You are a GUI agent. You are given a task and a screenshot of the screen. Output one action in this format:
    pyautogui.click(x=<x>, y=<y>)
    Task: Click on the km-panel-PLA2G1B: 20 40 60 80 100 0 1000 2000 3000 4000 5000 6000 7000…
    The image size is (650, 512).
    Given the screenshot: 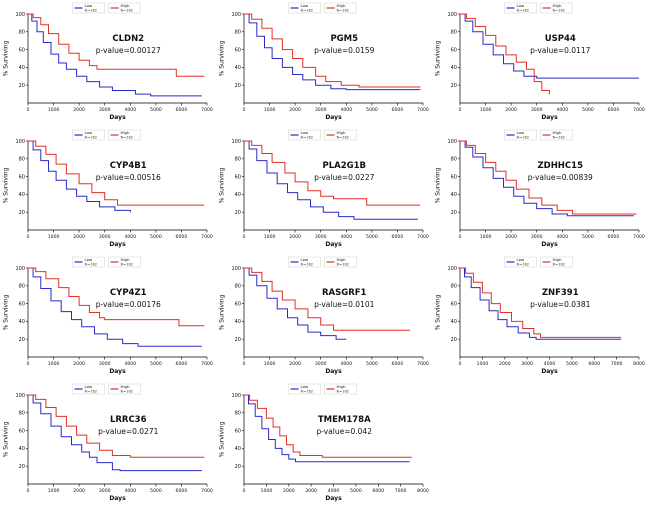 What is the action you would take?
    pyautogui.click(x=324, y=191)
    